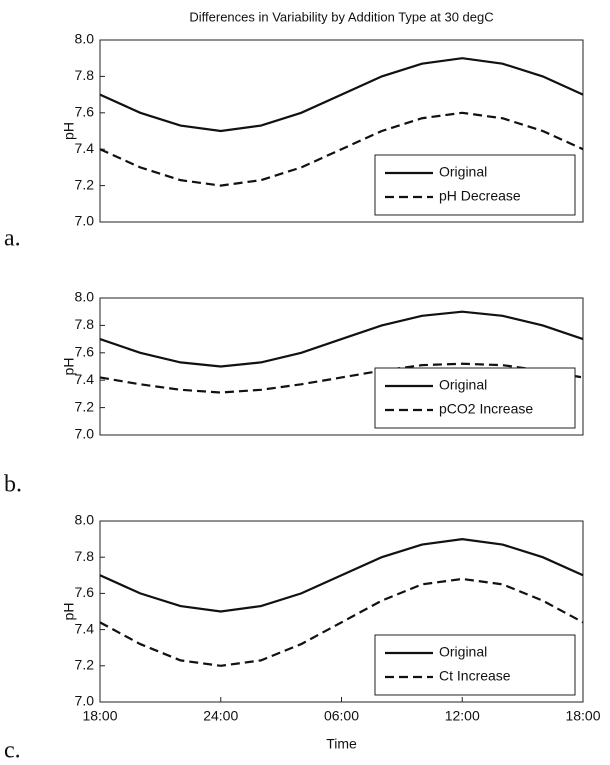 The height and width of the screenshot is (765, 610). Describe the element at coordinates (341, 716) in the screenshot. I see `x-tick-label: 06:00` at that location.